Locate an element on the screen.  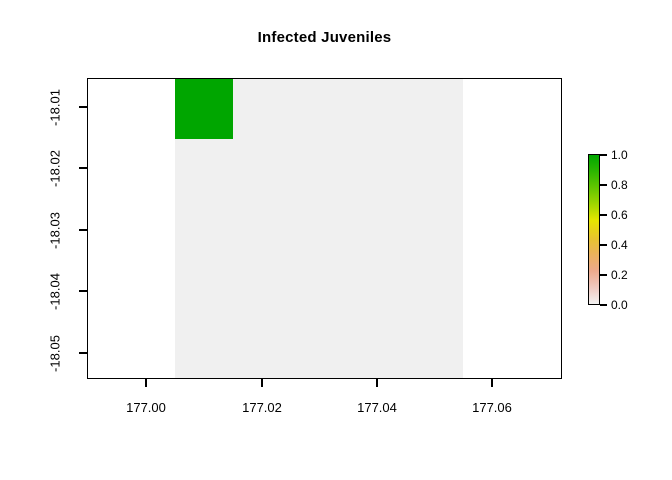
y-tick-label: -18.01 is located at coordinates (55, 107).